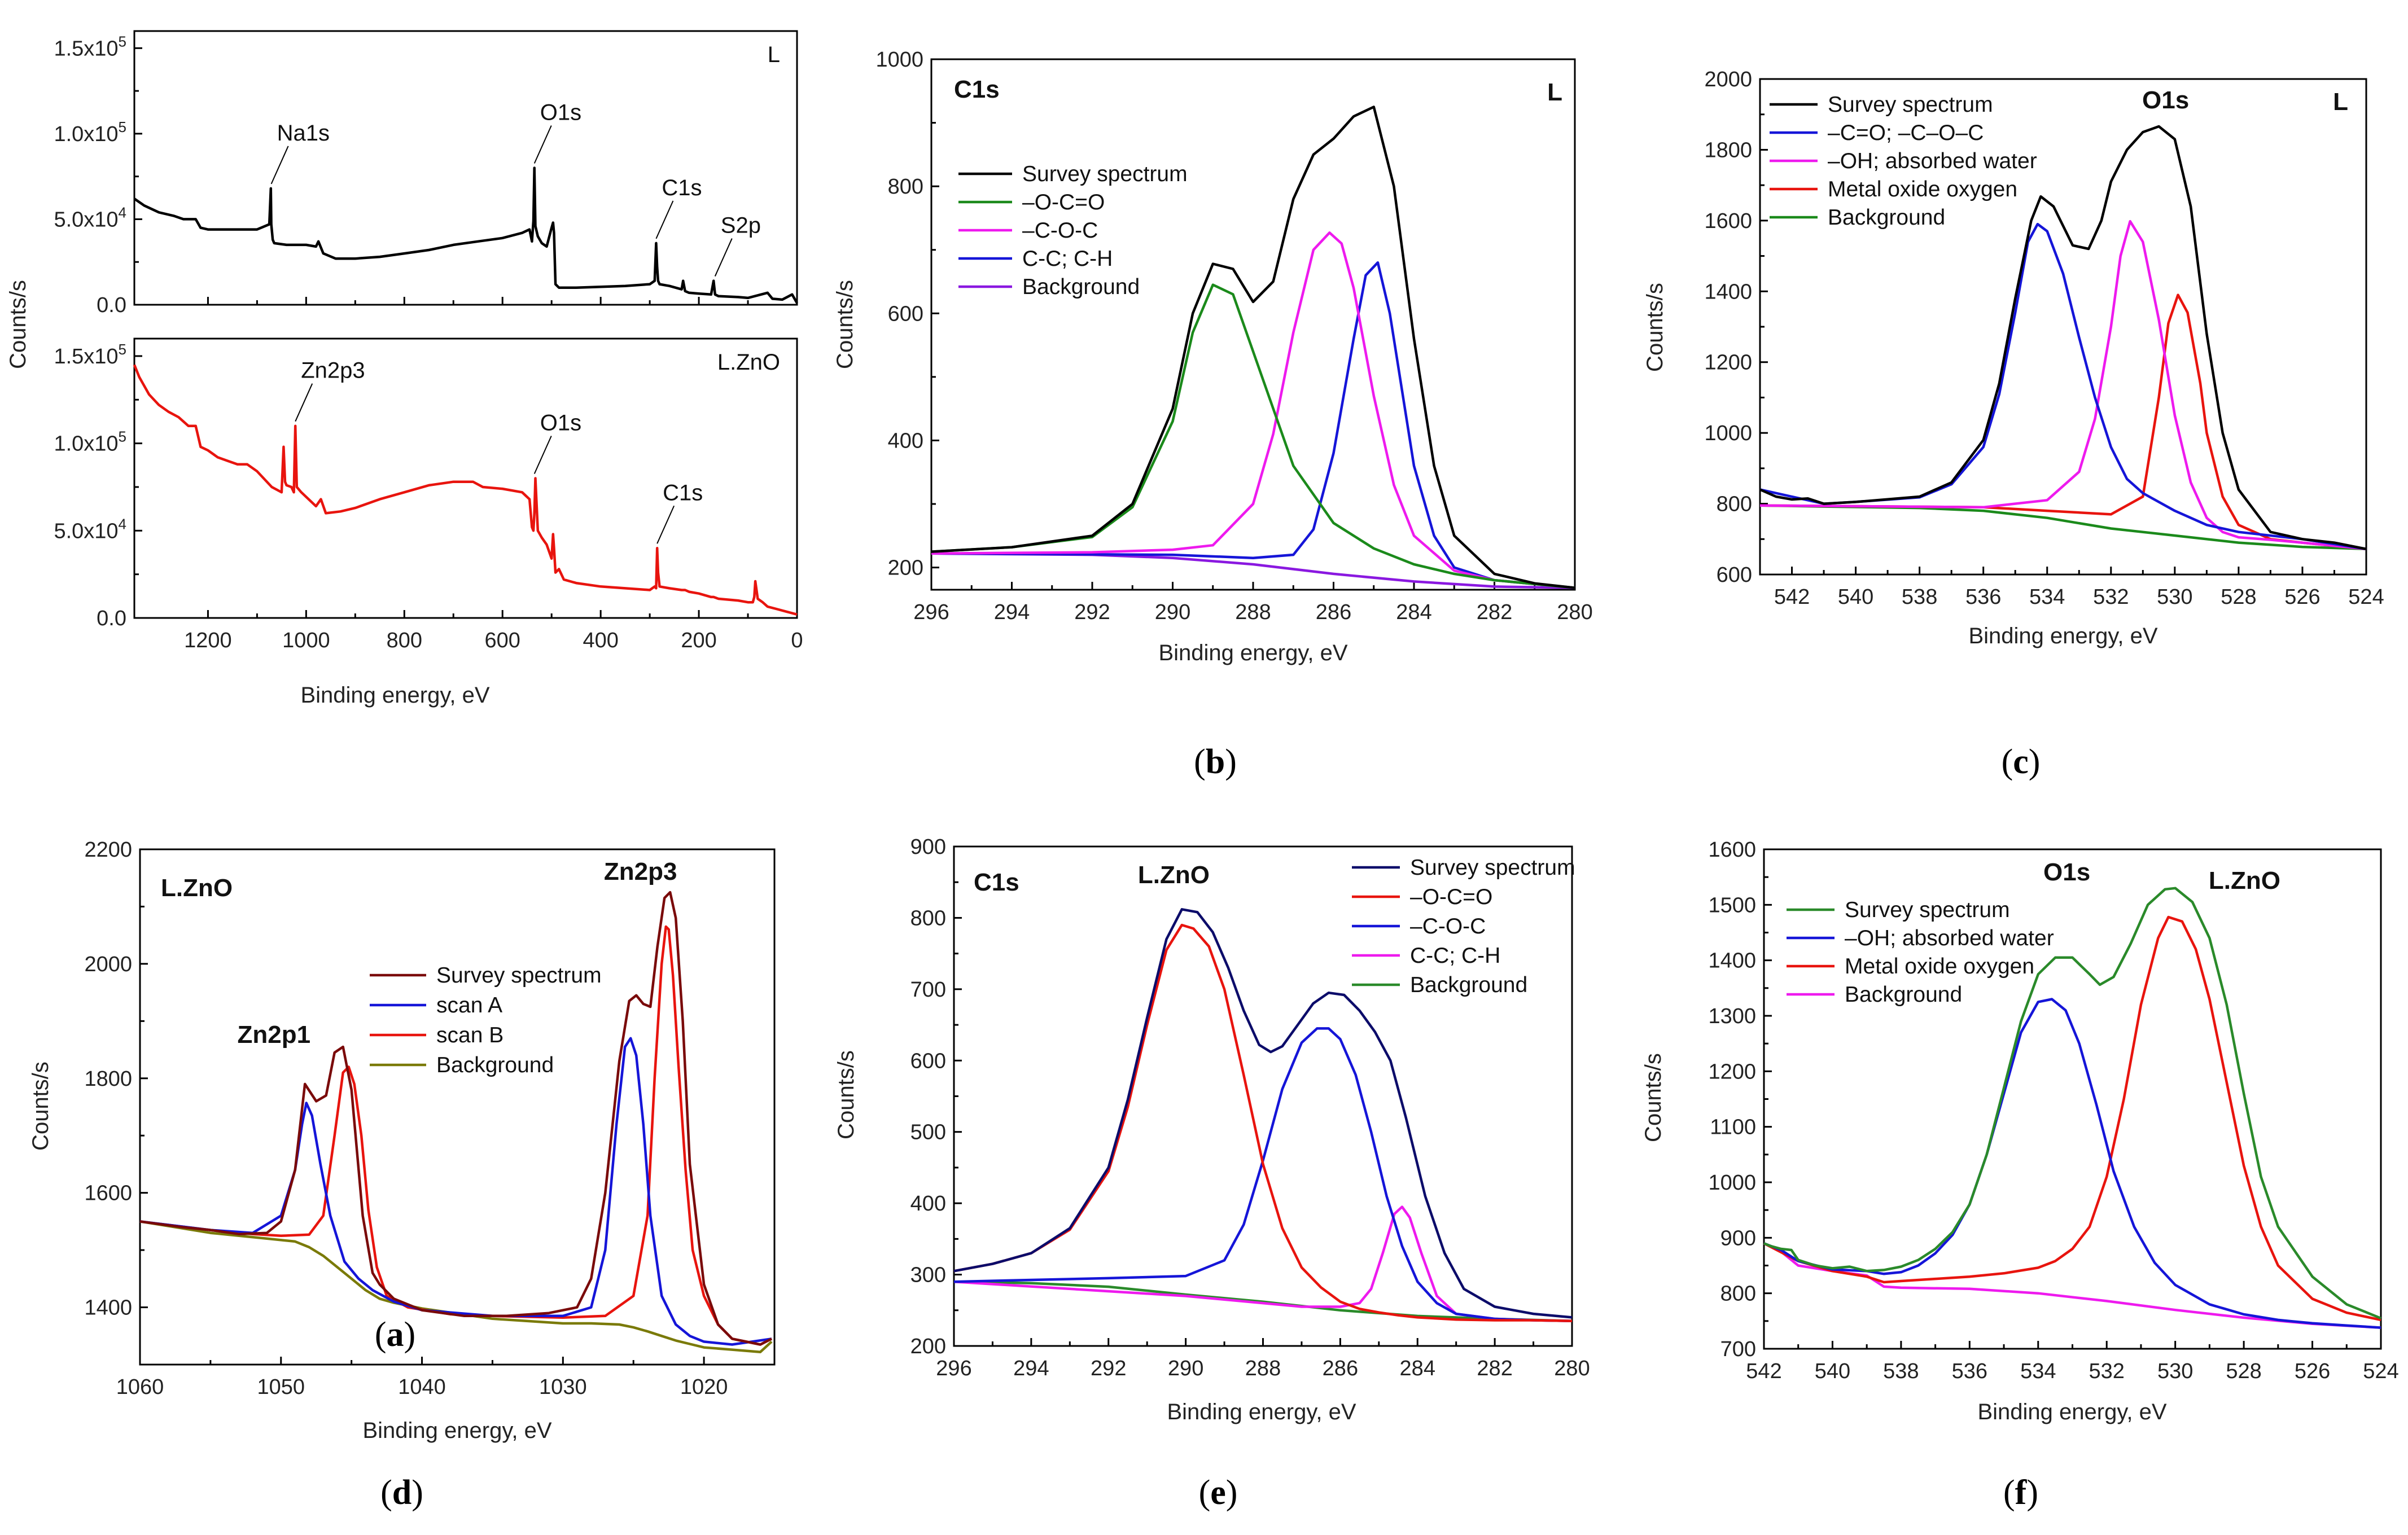 The height and width of the screenshot is (1535, 2408). What do you see at coordinates (683, 492) in the screenshot?
I see `peak-annotation: C1s` at bounding box center [683, 492].